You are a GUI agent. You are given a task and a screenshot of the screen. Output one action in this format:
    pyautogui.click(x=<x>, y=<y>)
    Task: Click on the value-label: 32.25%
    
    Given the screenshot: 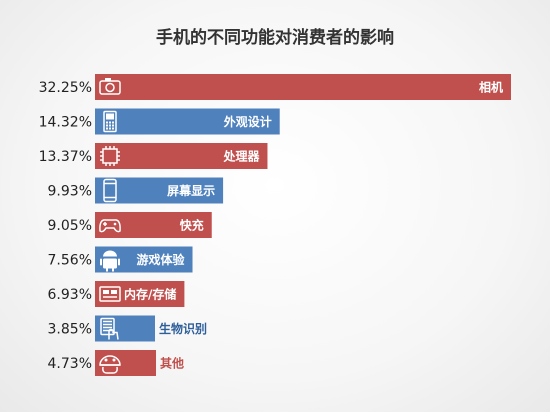 What is the action you would take?
    pyautogui.click(x=65, y=88)
    